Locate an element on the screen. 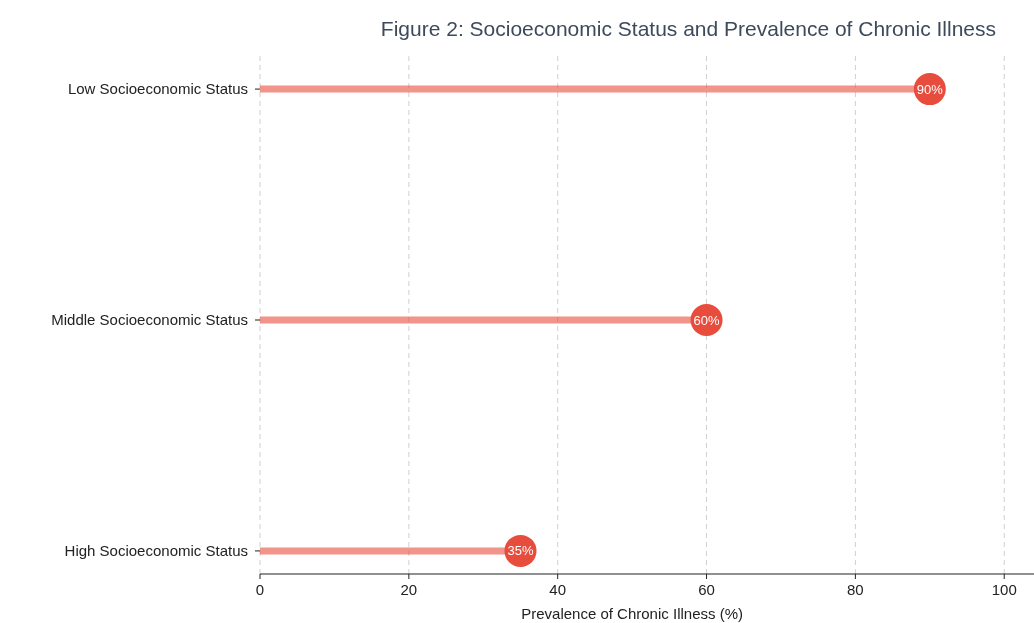 Image resolution: width=1034 pixels, height=623 pixels. y-tick-label: High Socioeconomic Status is located at coordinates (156, 551).